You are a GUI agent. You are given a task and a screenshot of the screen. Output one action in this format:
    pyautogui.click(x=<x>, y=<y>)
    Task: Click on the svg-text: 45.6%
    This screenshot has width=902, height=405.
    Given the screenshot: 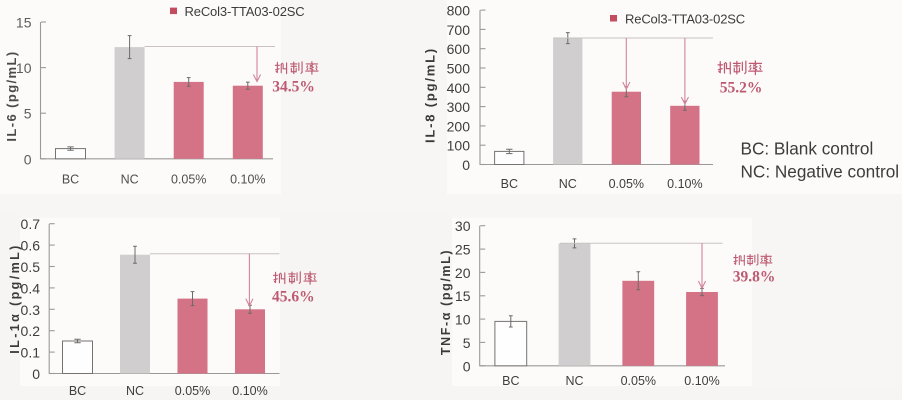 What is the action you would take?
    pyautogui.click(x=293, y=297)
    